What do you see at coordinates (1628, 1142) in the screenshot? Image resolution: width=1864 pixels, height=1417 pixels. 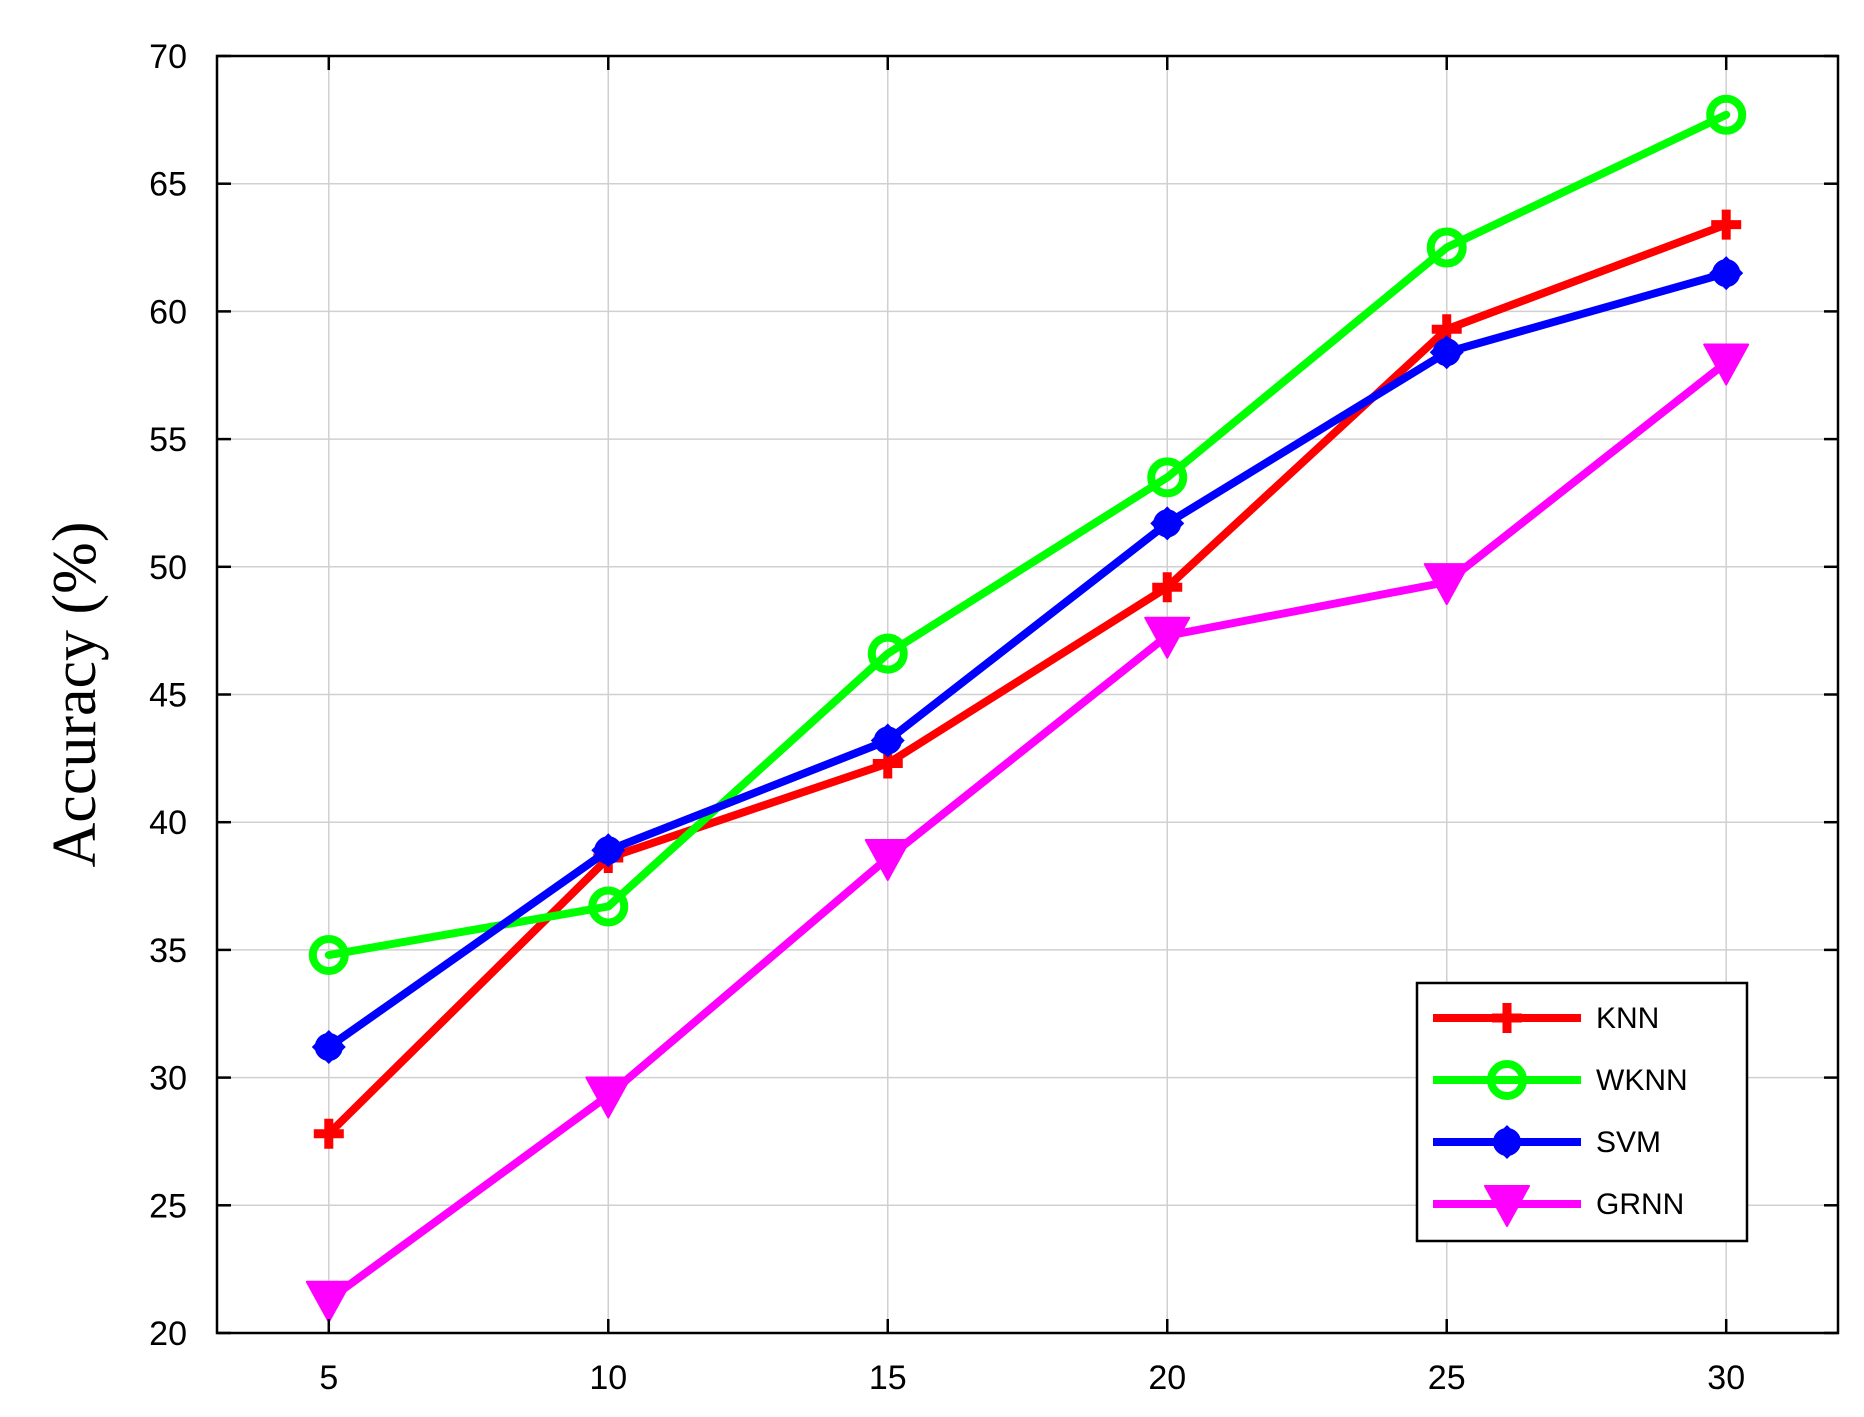 I see `legend-label: SVM` at bounding box center [1628, 1142].